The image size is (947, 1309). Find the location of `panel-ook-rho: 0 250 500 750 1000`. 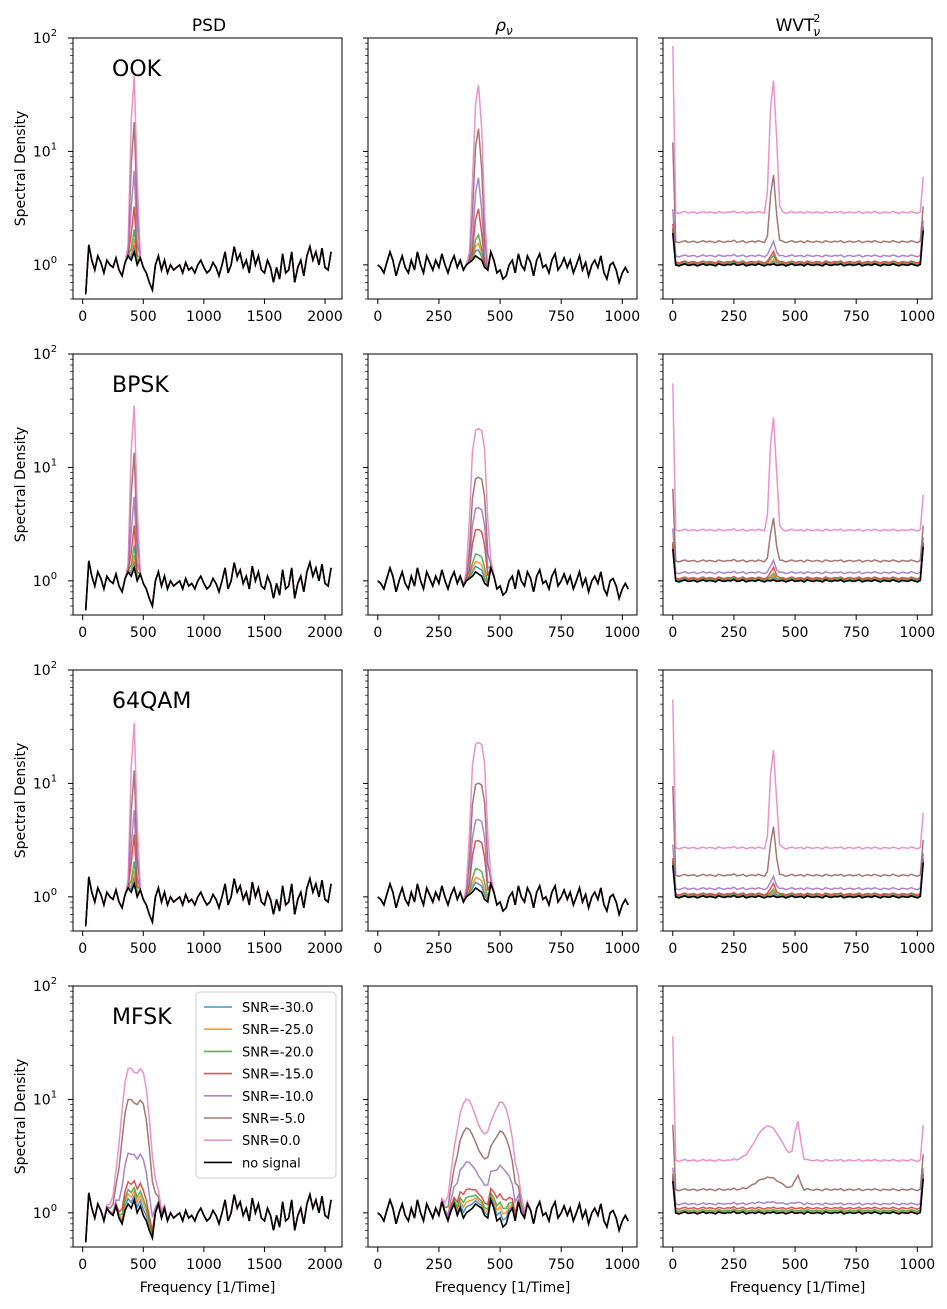

panel-ook-rho: 0 250 500 750 1000 is located at coordinates (501, 181).